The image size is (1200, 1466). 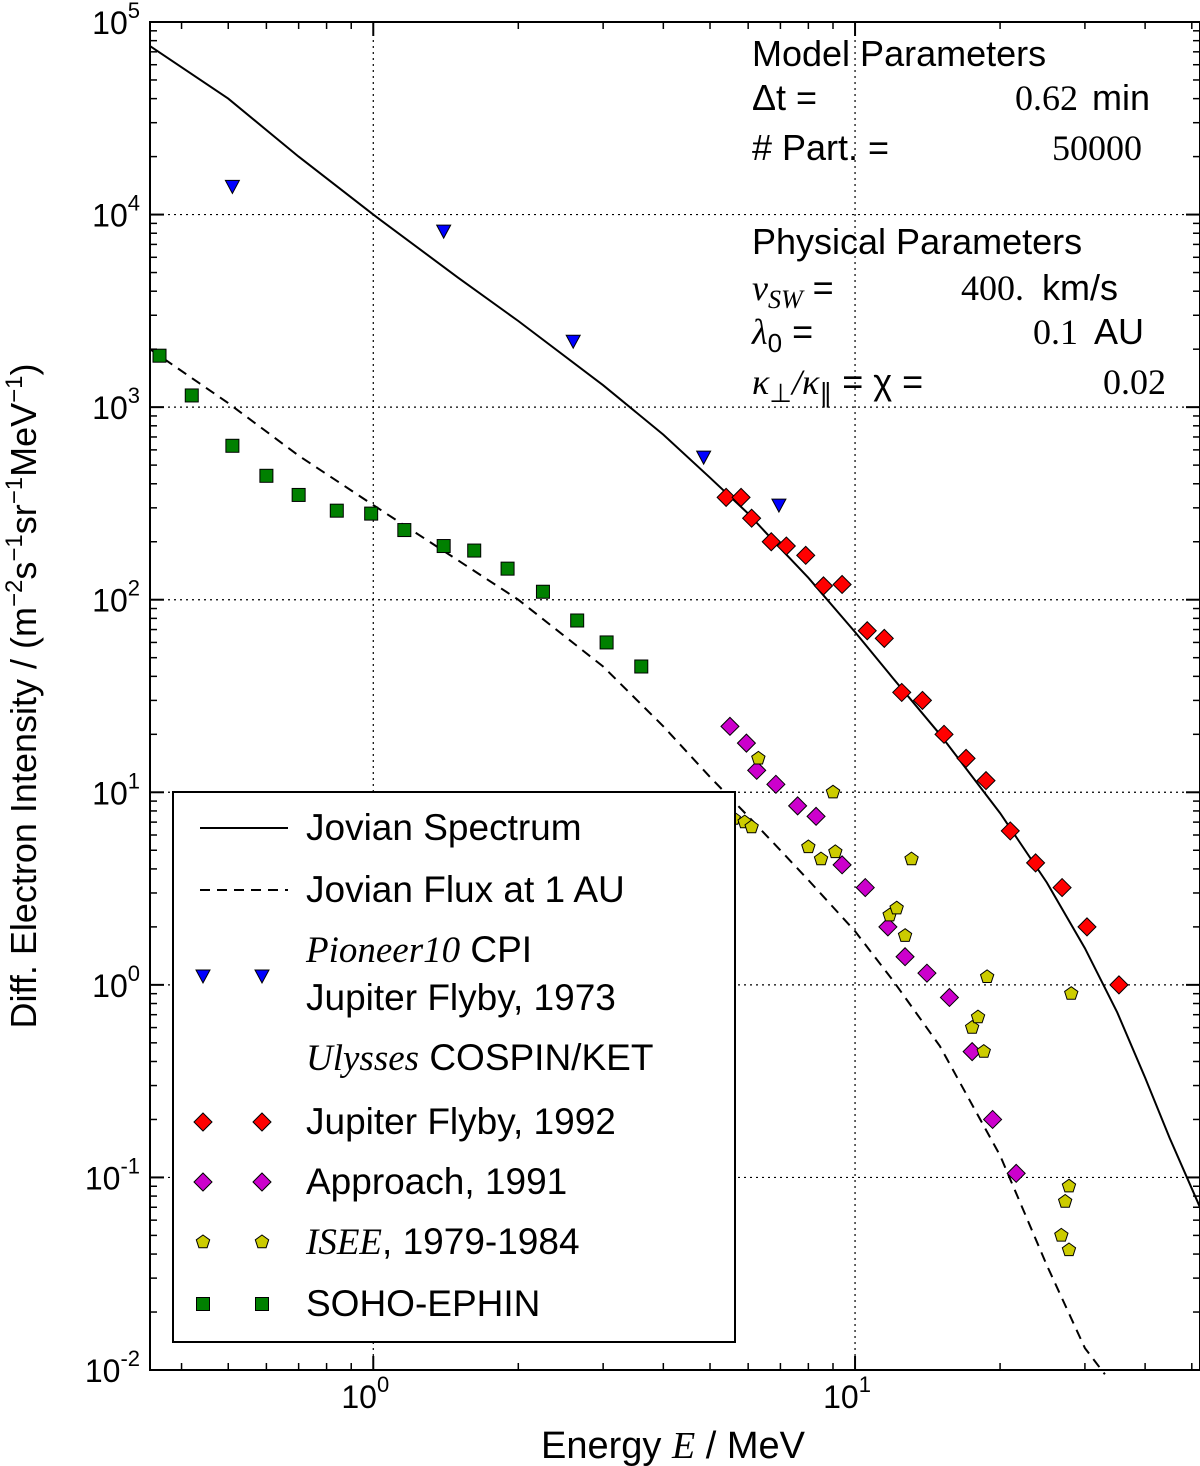 I want to click on lambda-value: 0.1, so click(x=1055, y=332).